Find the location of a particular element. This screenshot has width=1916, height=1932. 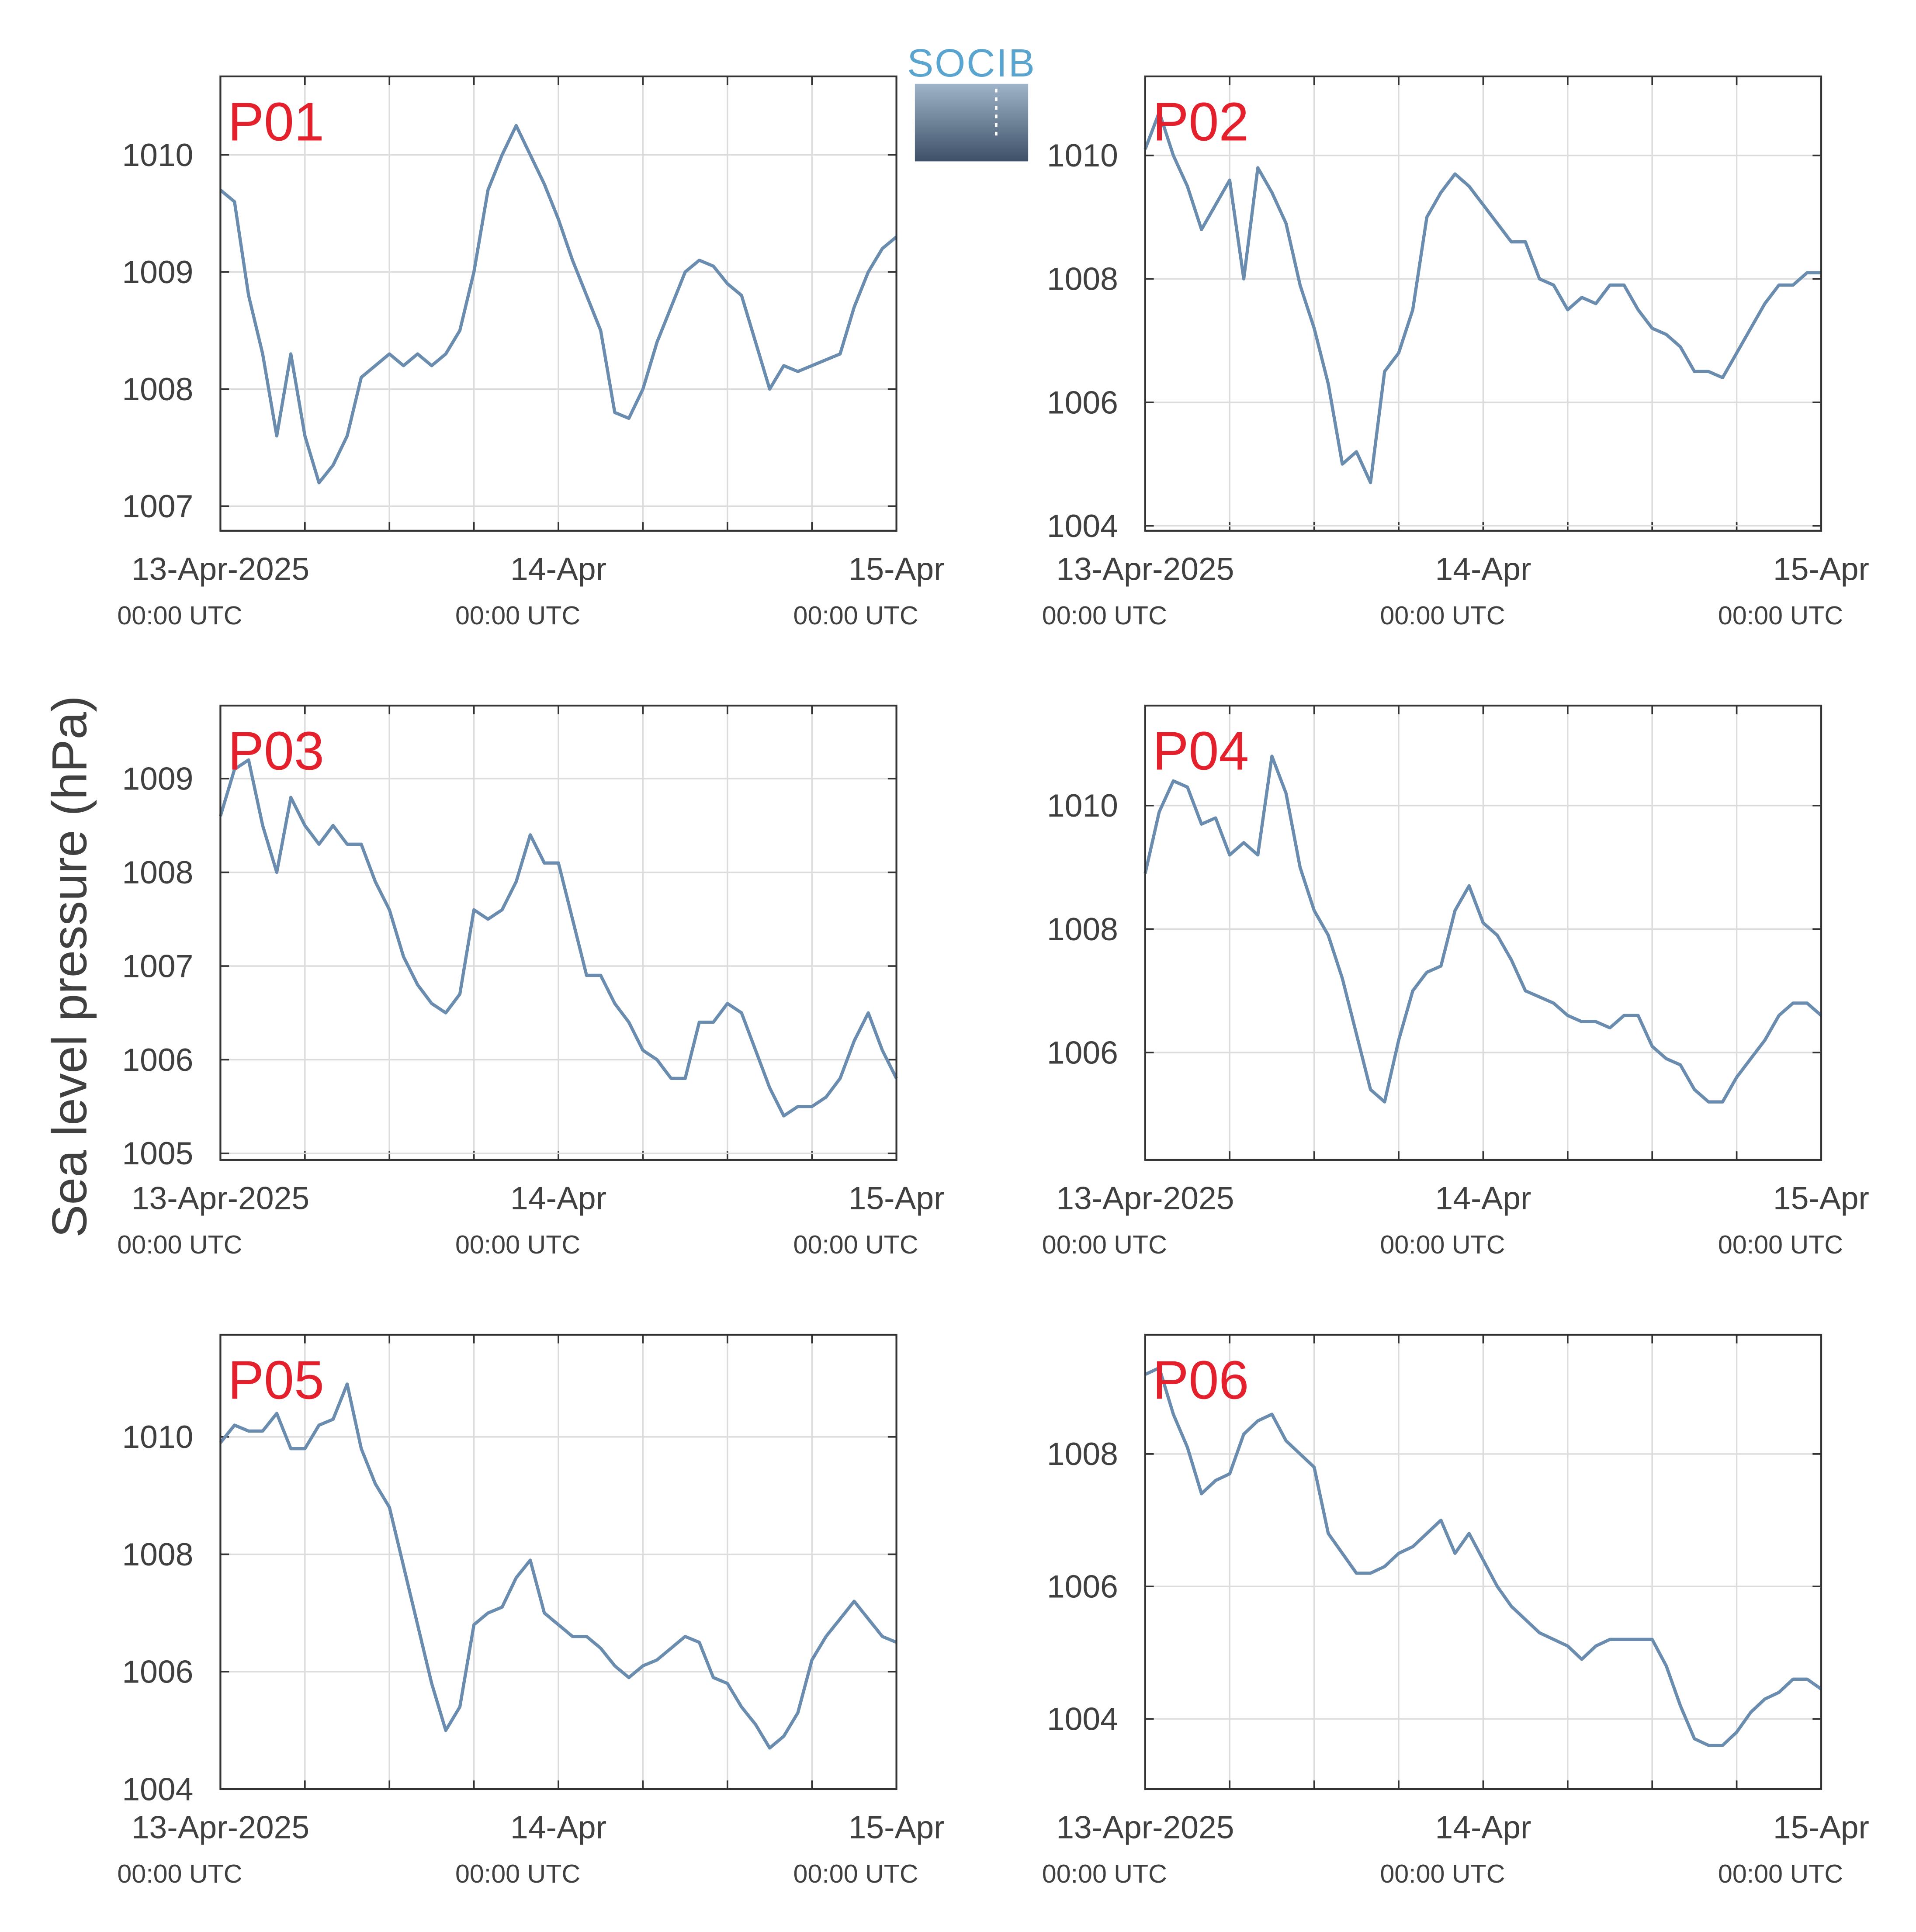

y-tick-label: 1005 is located at coordinates (157, 1153).